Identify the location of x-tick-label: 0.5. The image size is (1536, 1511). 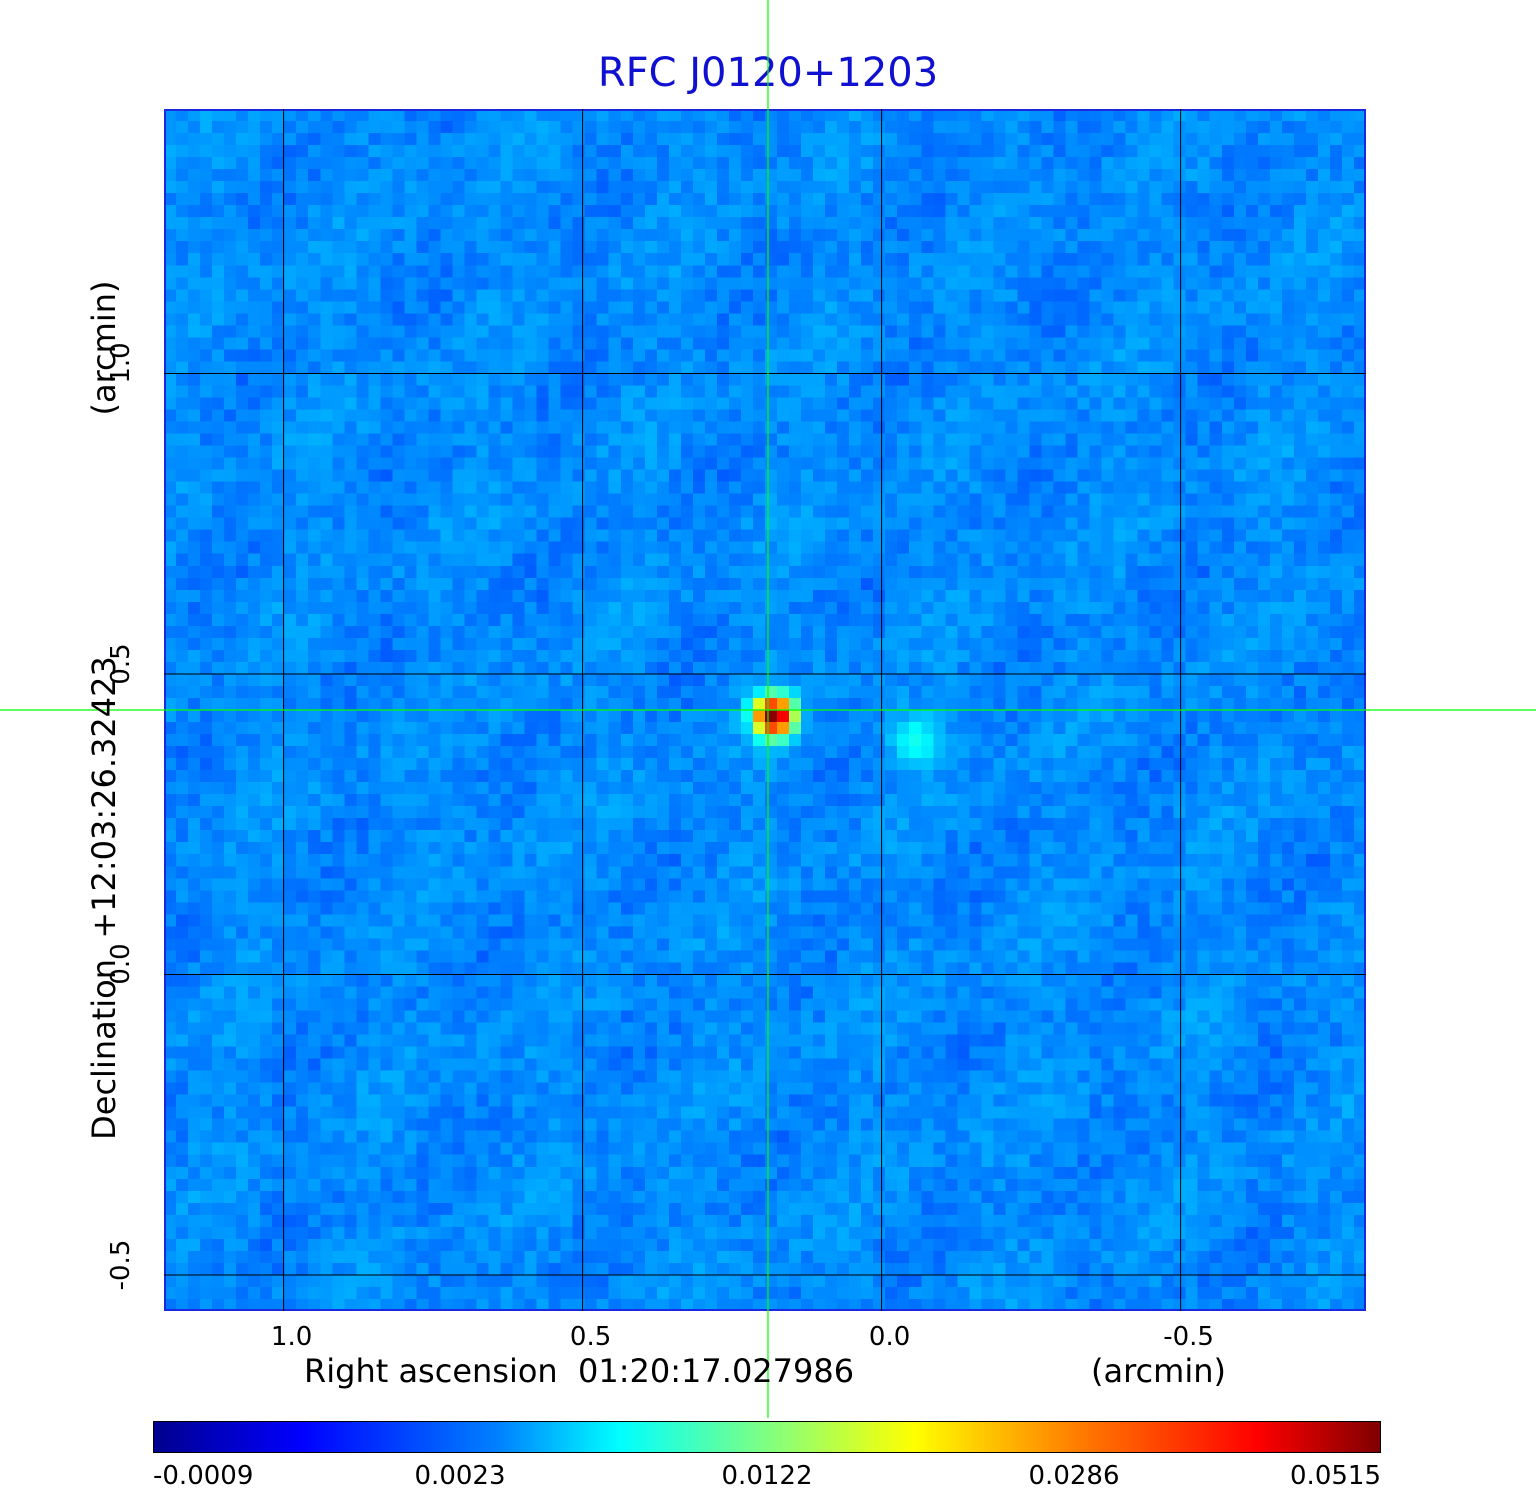
(590, 1337).